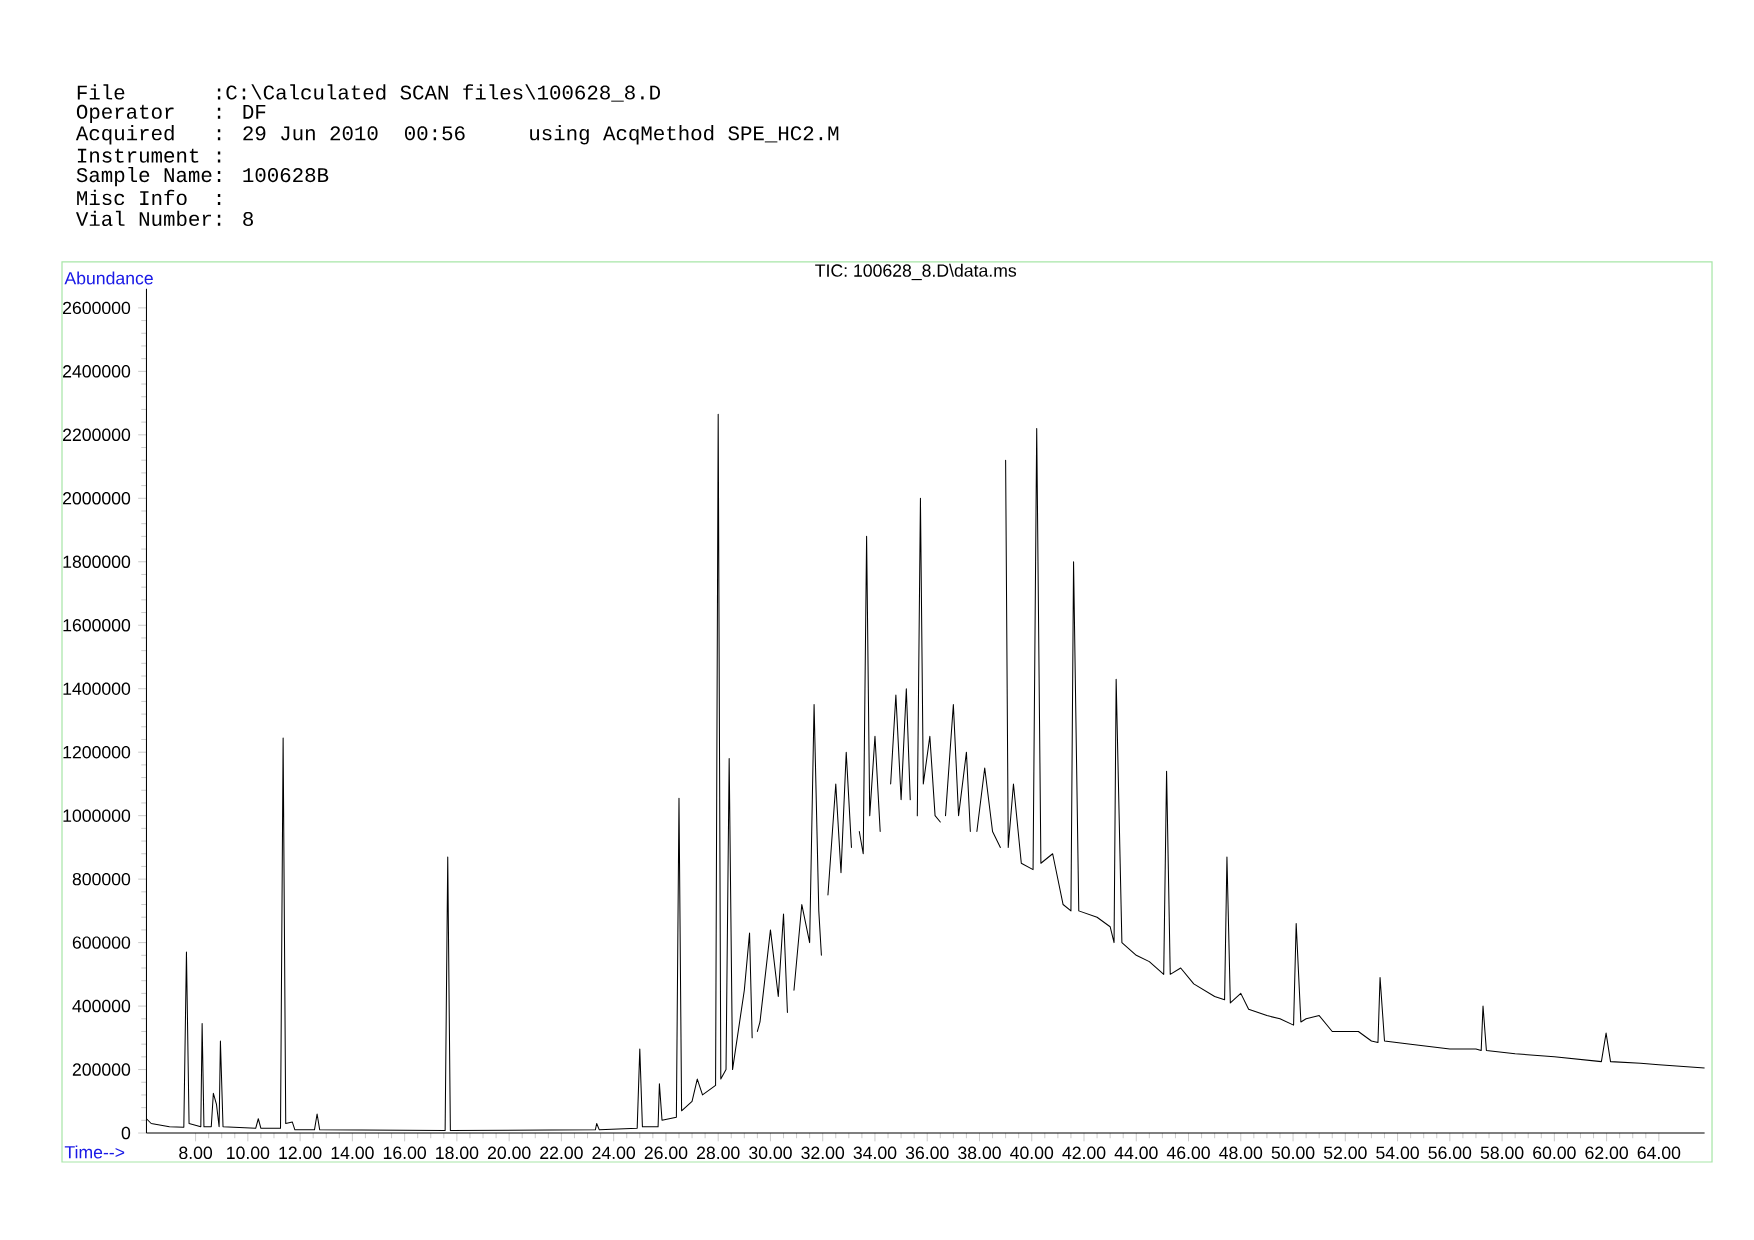  What do you see at coordinates (875, 1153) in the screenshot?
I see `x-tick-label: 34.00` at bounding box center [875, 1153].